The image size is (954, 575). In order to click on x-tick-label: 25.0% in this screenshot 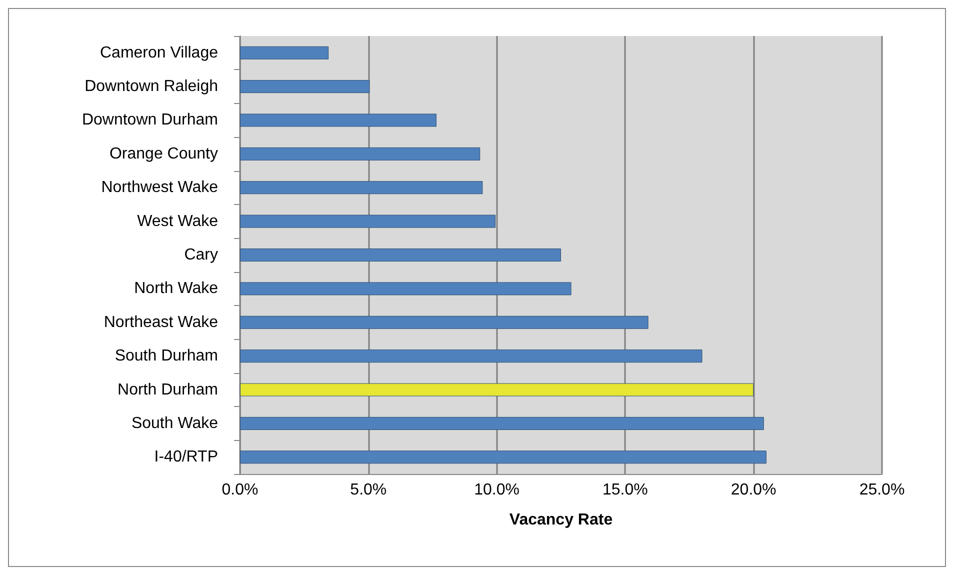, I will do `click(882, 490)`.